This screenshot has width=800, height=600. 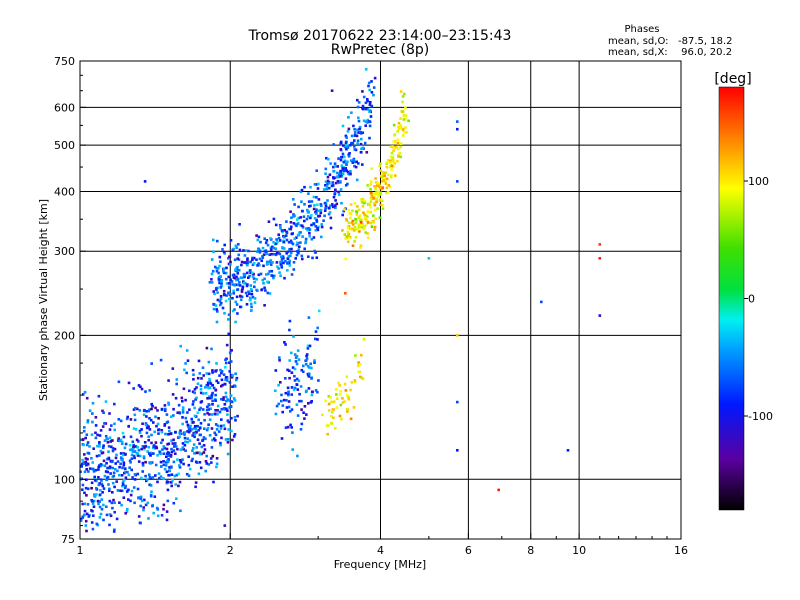 I want to click on colorbar, so click(x=731, y=298).